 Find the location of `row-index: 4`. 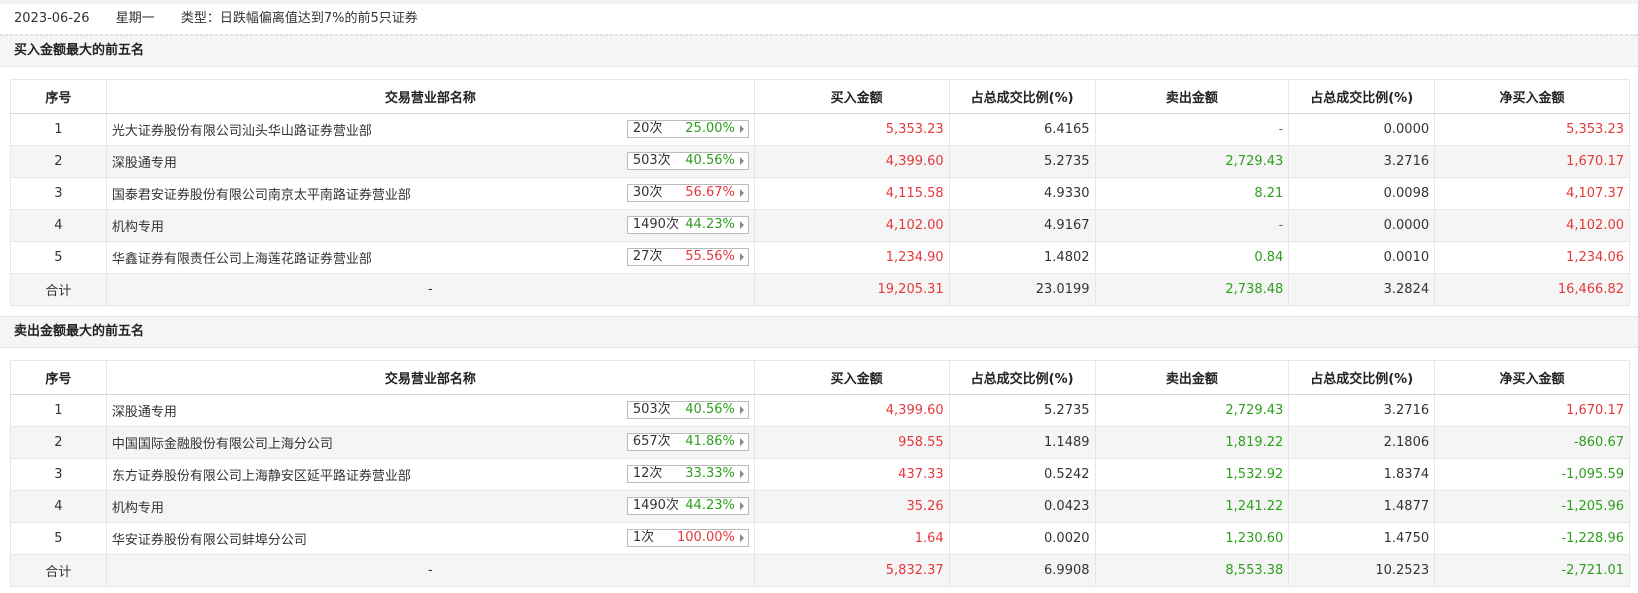

row-index: 4 is located at coordinates (58, 225).